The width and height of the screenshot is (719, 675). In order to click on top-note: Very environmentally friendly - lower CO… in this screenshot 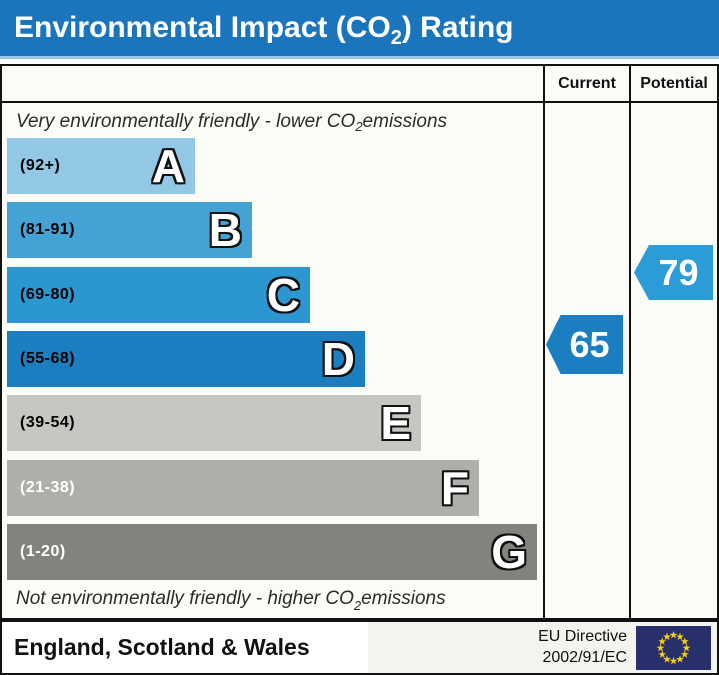, I will do `click(272, 121)`.